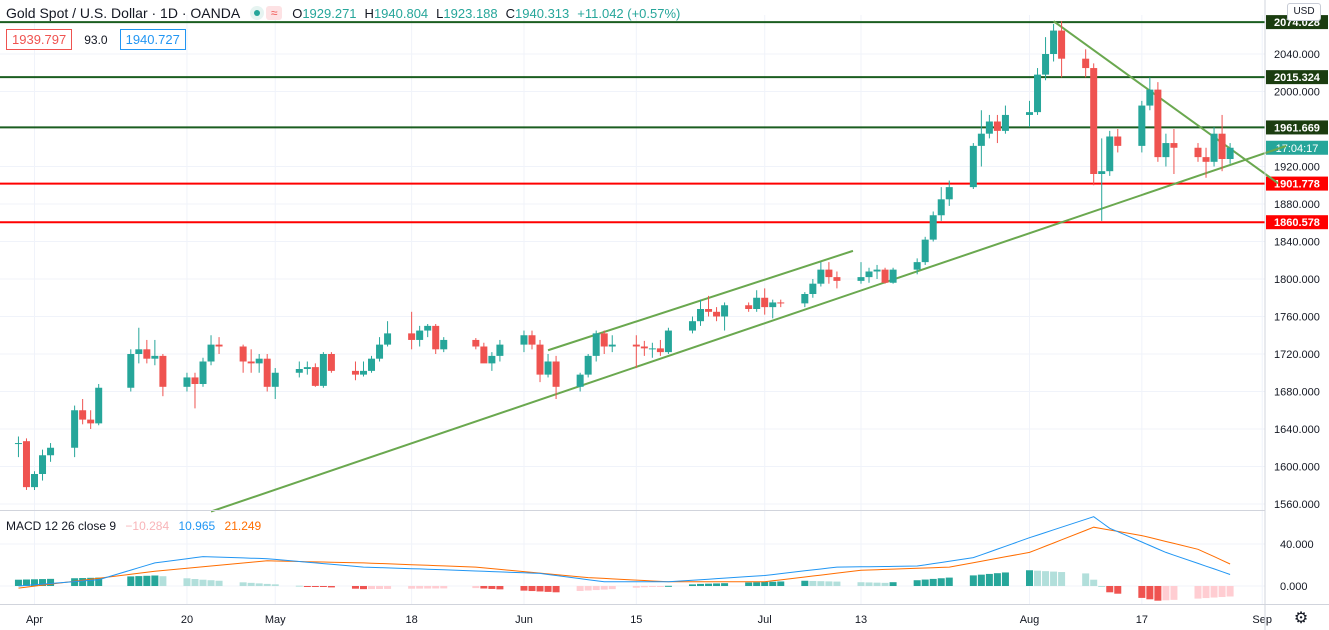 The width and height of the screenshot is (1329, 630). What do you see at coordinates (510, 13) in the screenshot?
I see `close-label: C` at bounding box center [510, 13].